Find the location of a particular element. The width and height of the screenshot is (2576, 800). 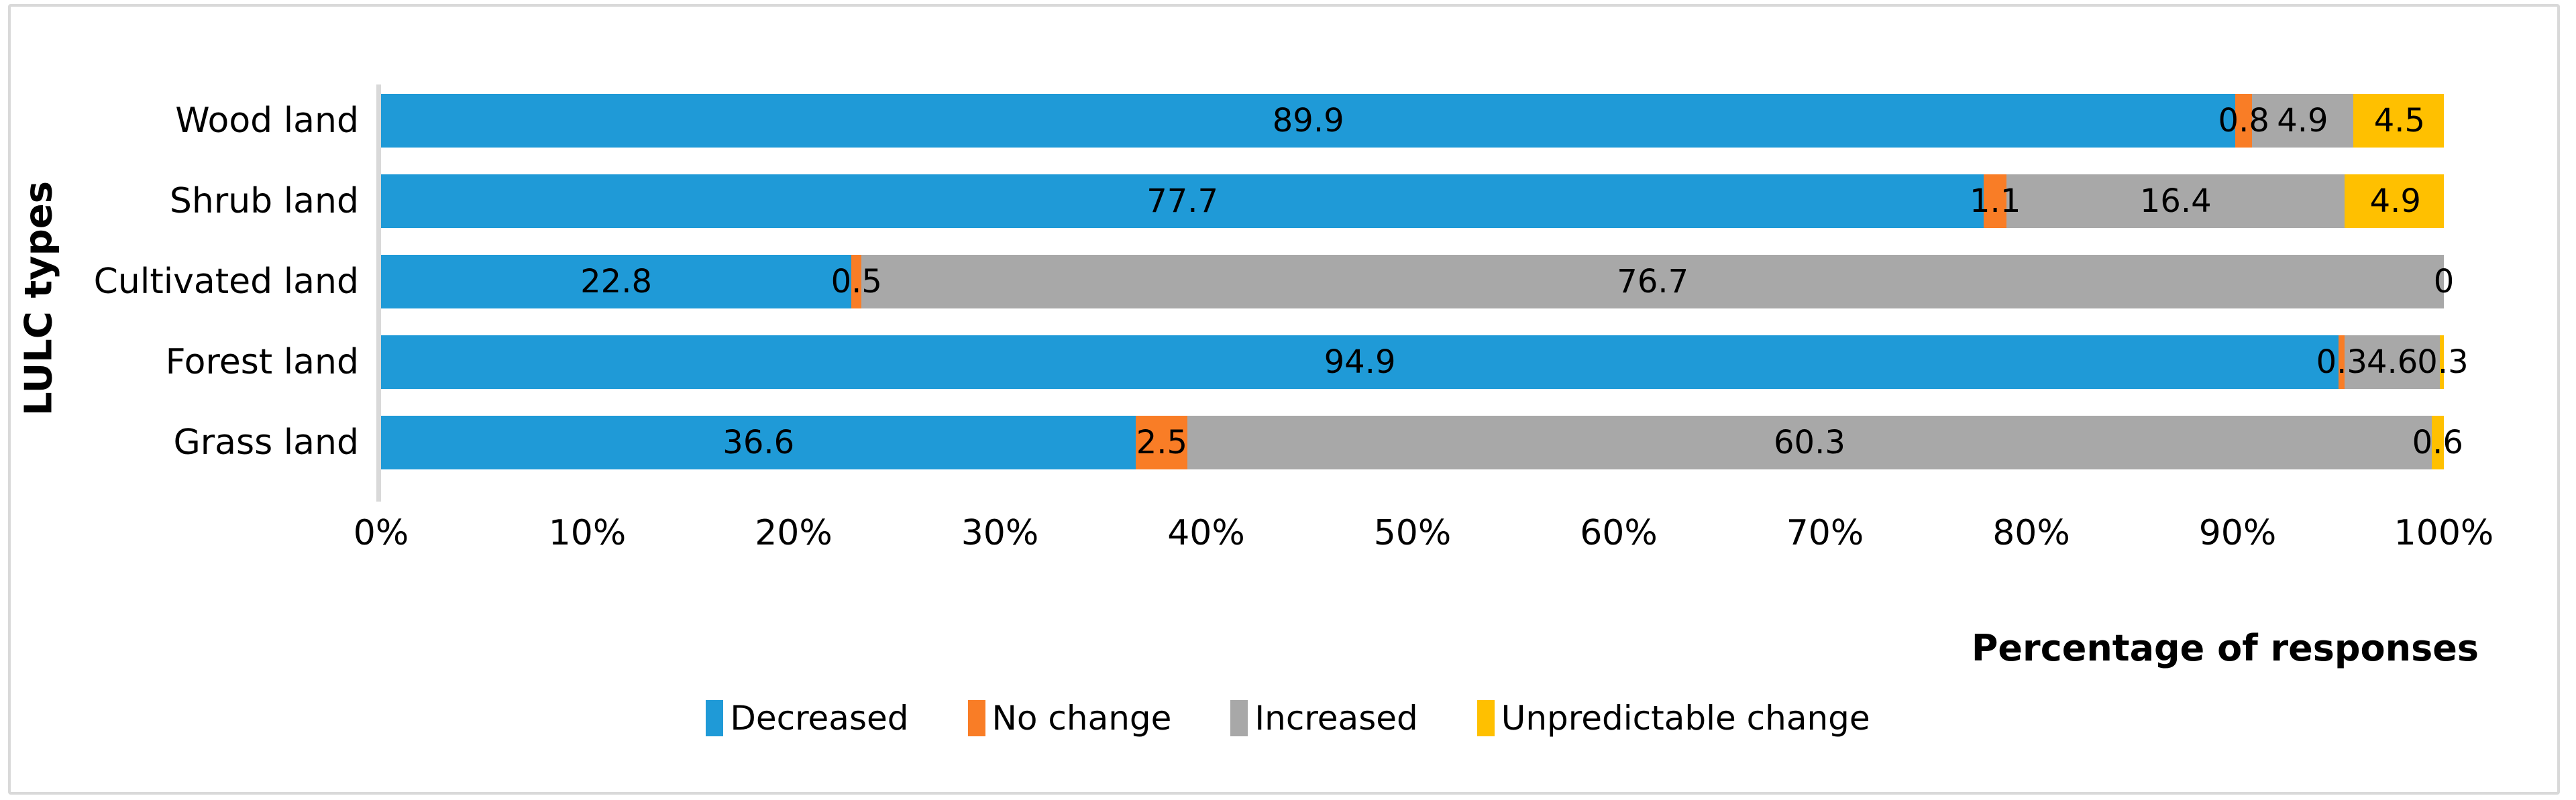

bar-row-grass-land is located at coordinates (1412, 442).